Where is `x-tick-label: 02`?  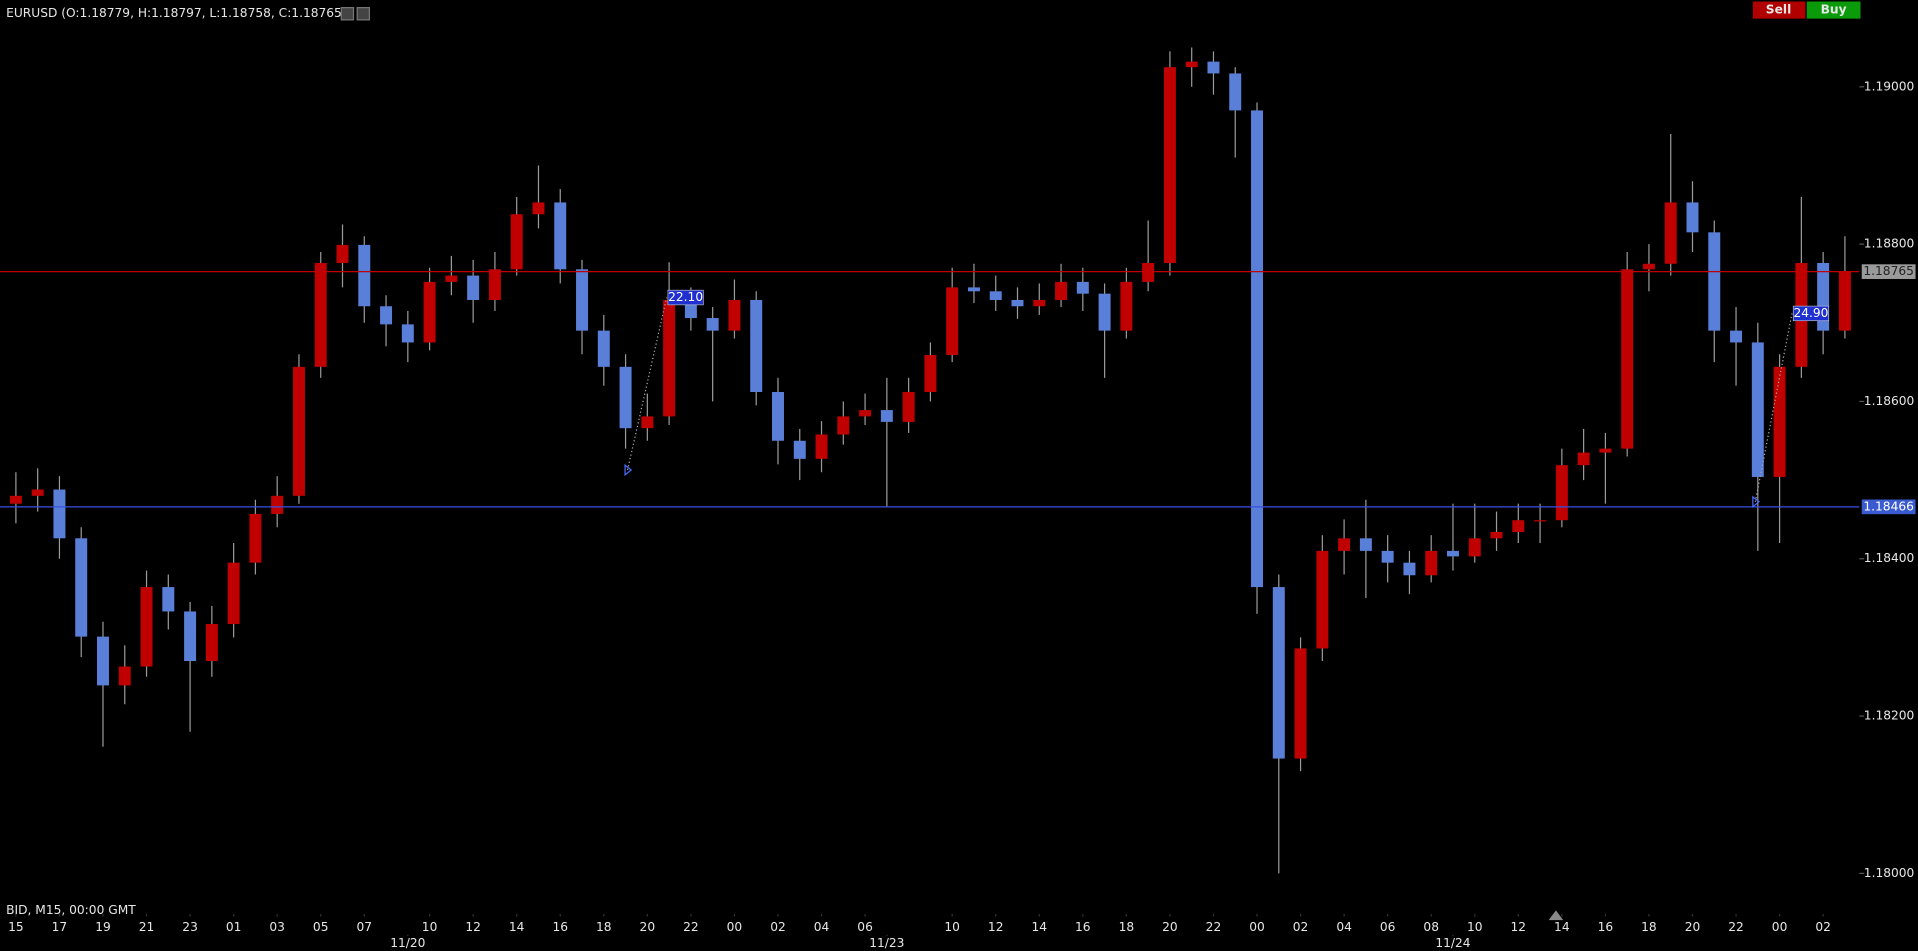 x-tick-label: 02 is located at coordinates (778, 927).